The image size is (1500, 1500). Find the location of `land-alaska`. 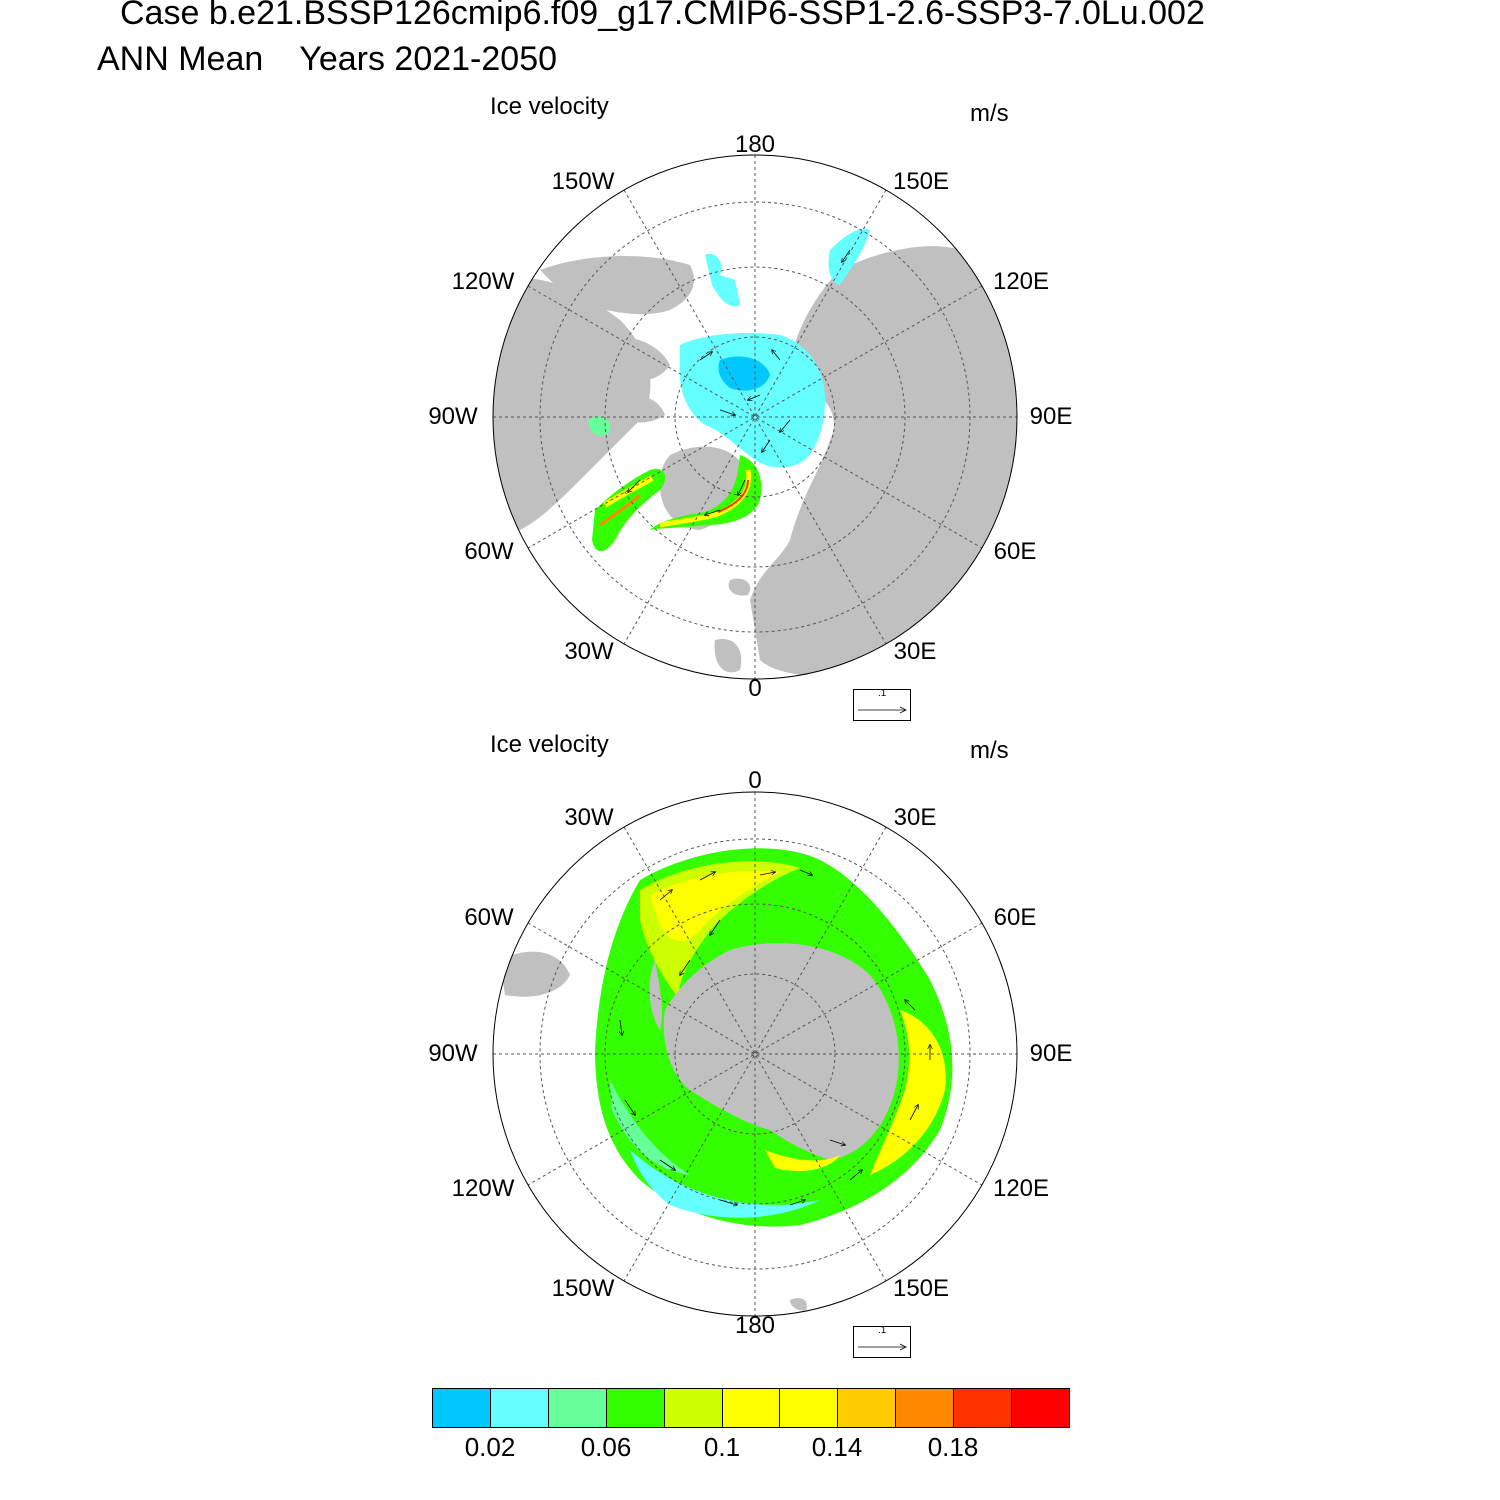

land-alaska is located at coordinates (617, 285).